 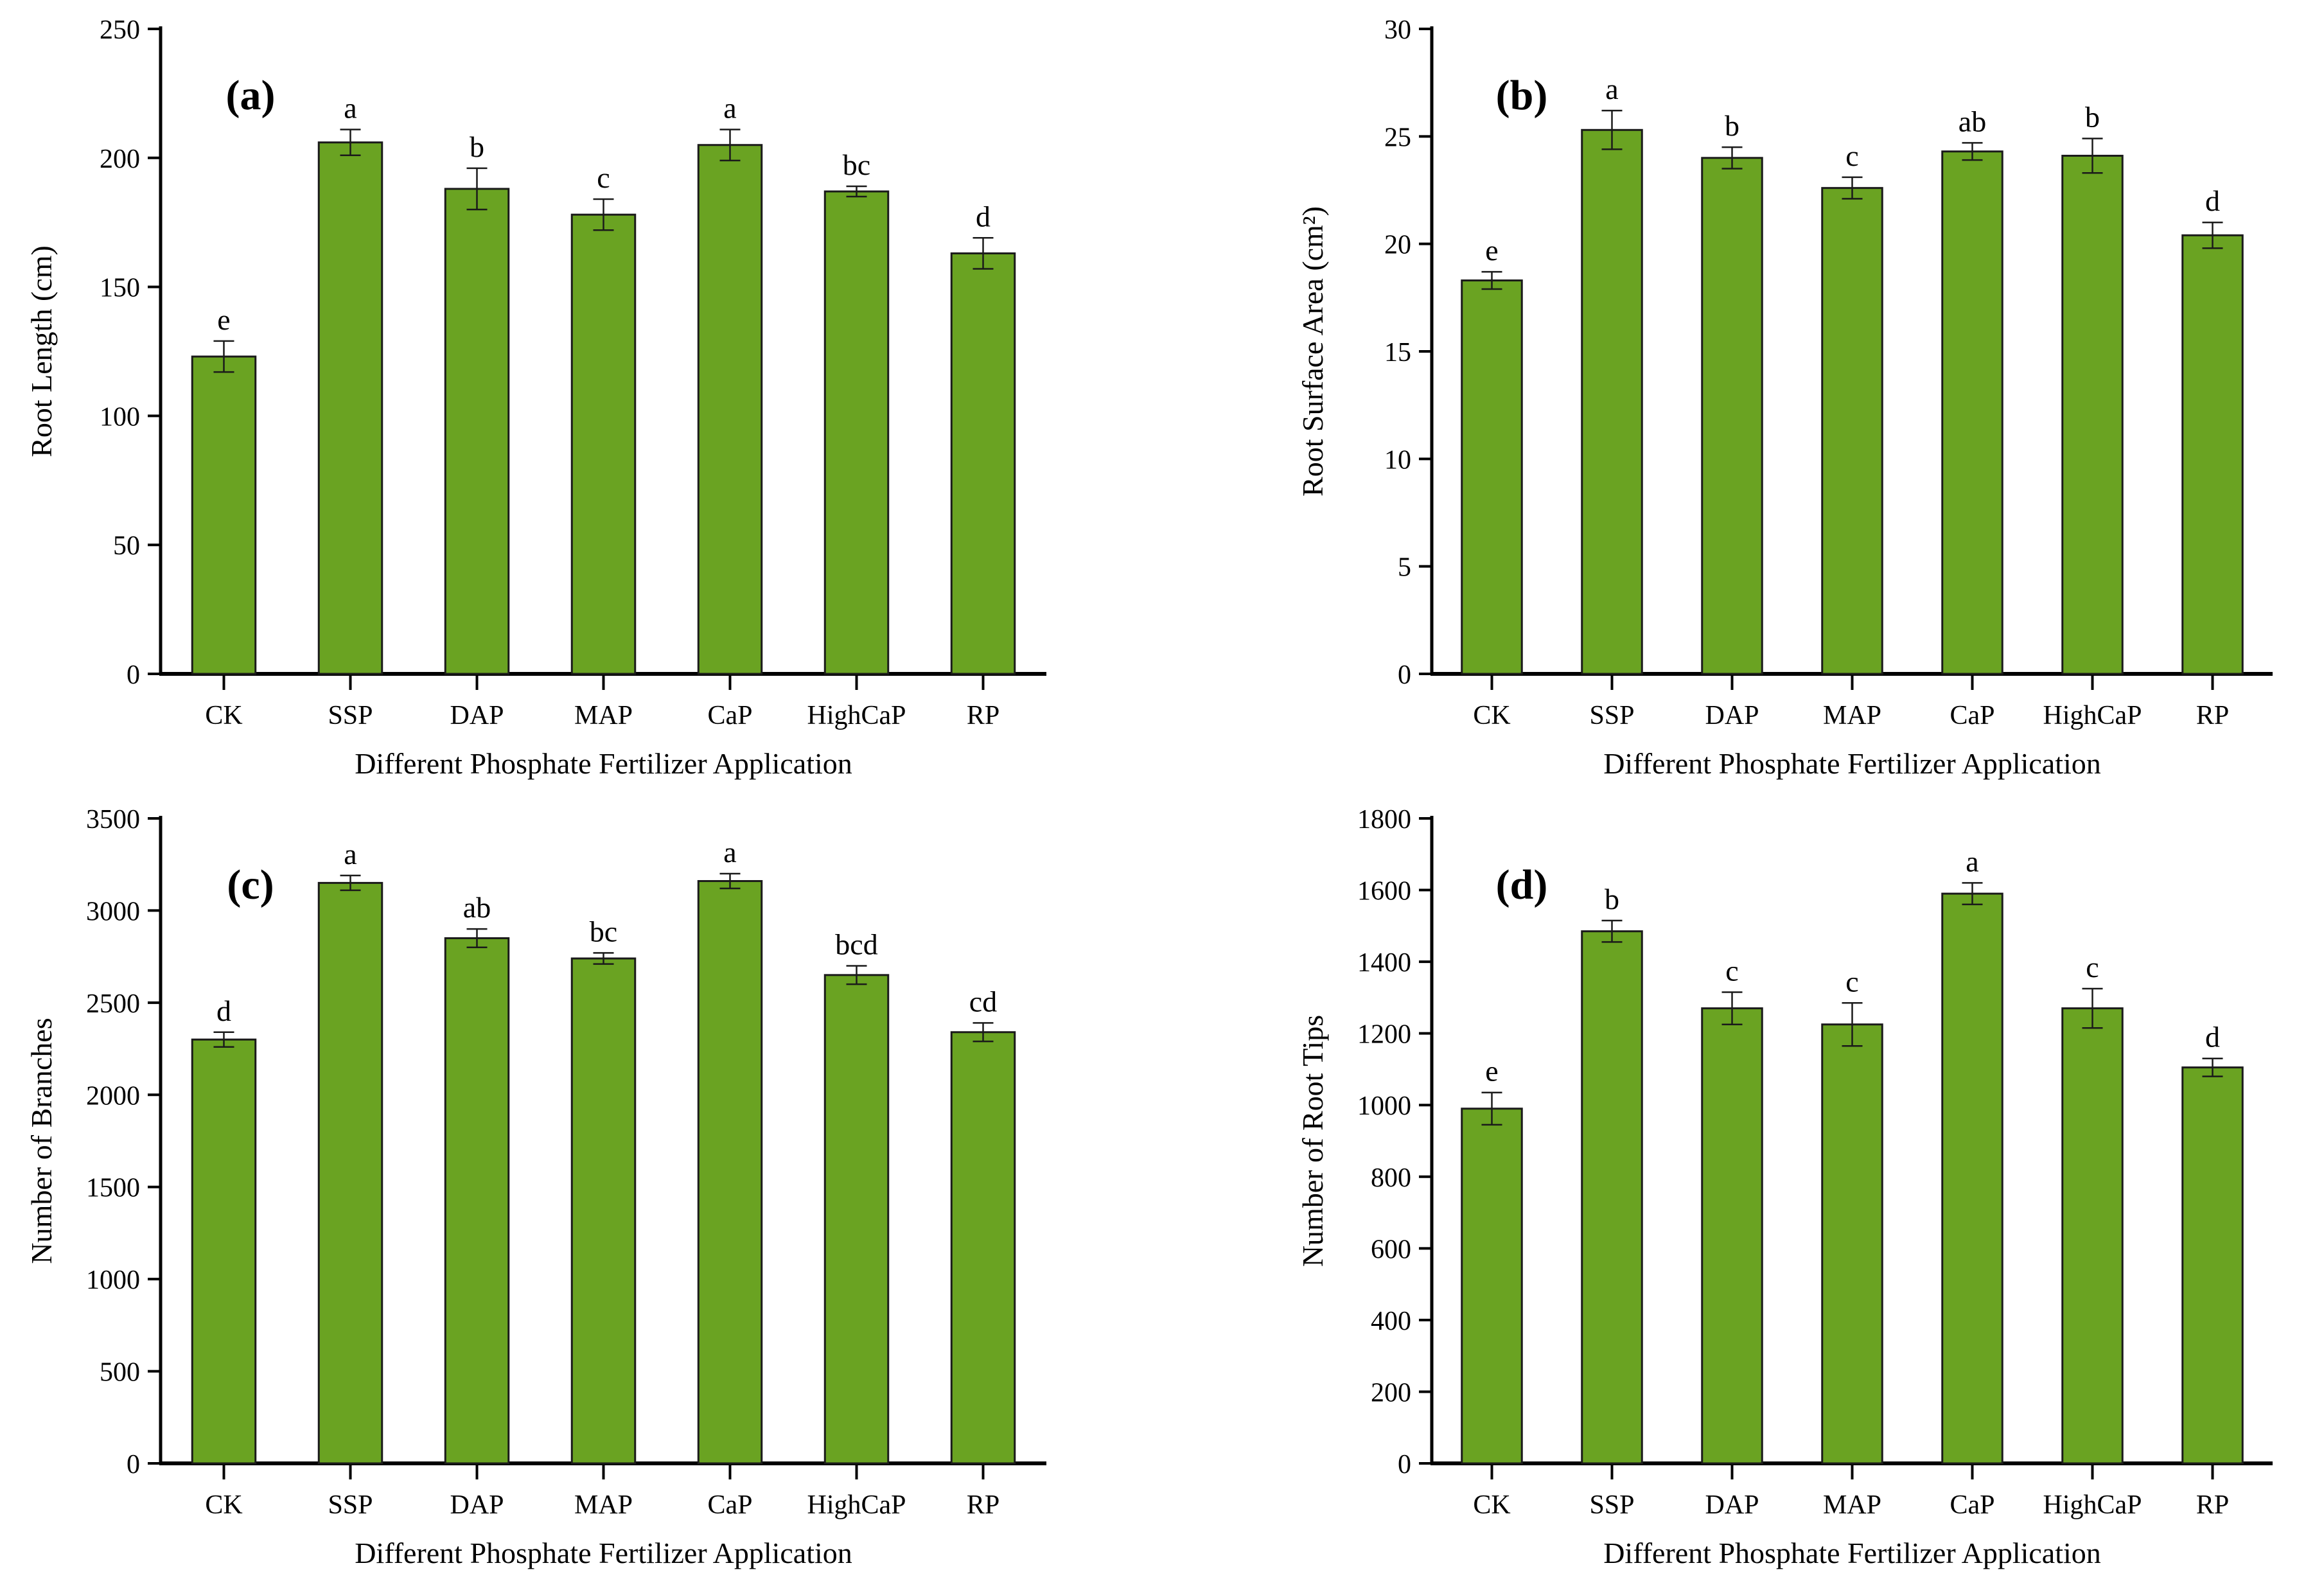 I want to click on y-tick-label-150: 150, so click(x=120, y=289).